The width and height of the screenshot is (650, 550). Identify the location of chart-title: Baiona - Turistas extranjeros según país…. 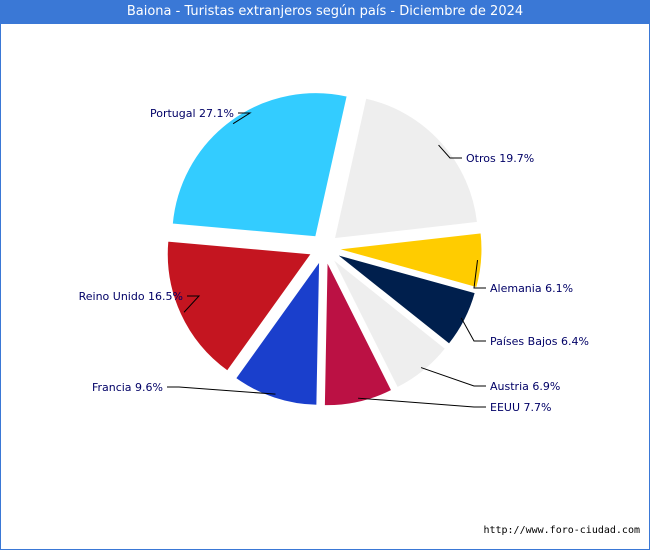
(325, 12).